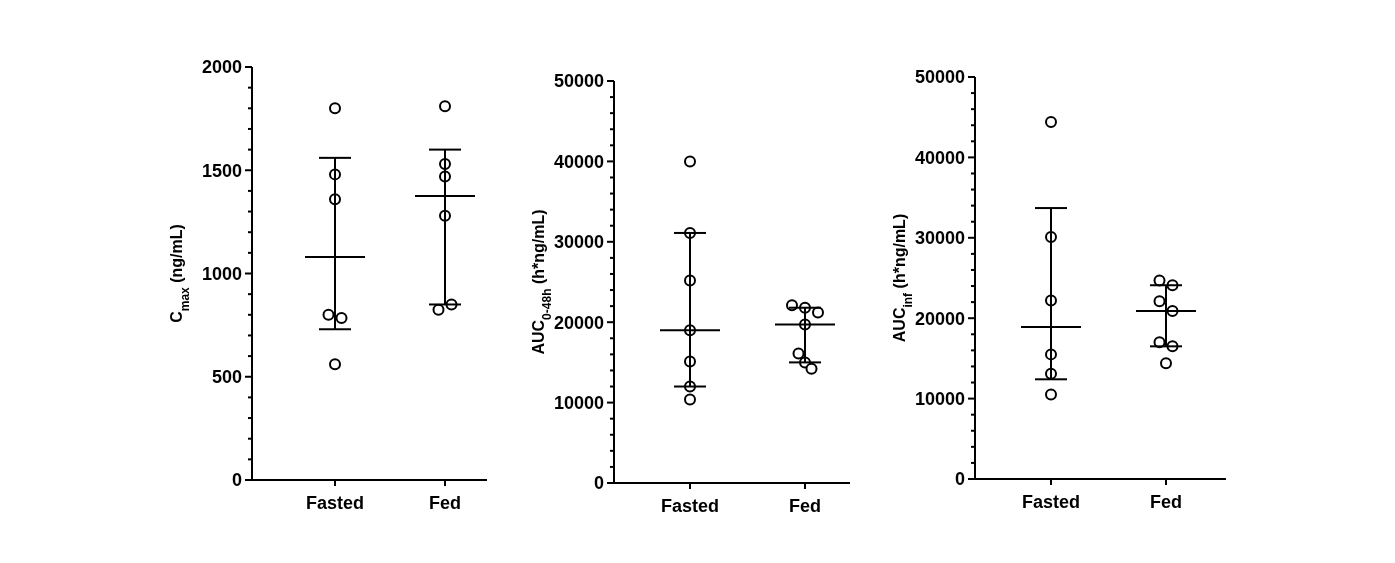  I want to click on y-tick-label: 500, so click(226, 377).